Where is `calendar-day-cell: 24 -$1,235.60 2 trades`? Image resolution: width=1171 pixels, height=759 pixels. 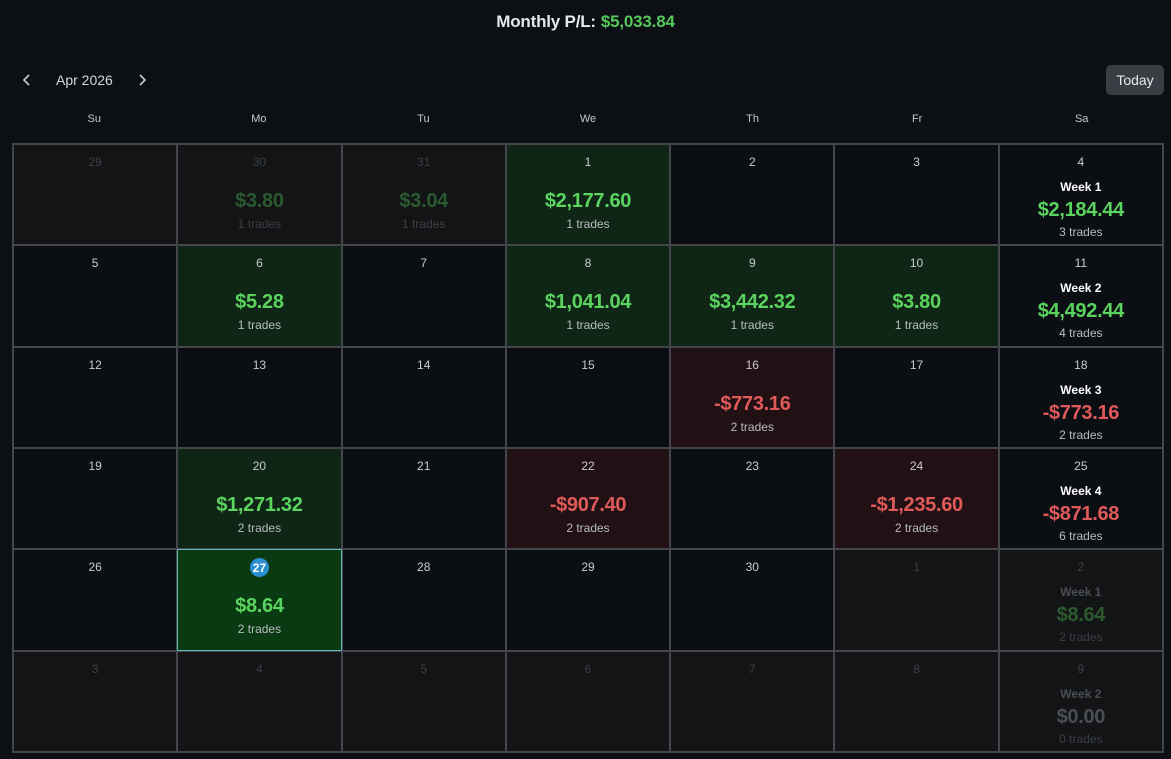 calendar-day-cell: 24 -$1,235.60 2 trades is located at coordinates (916, 499).